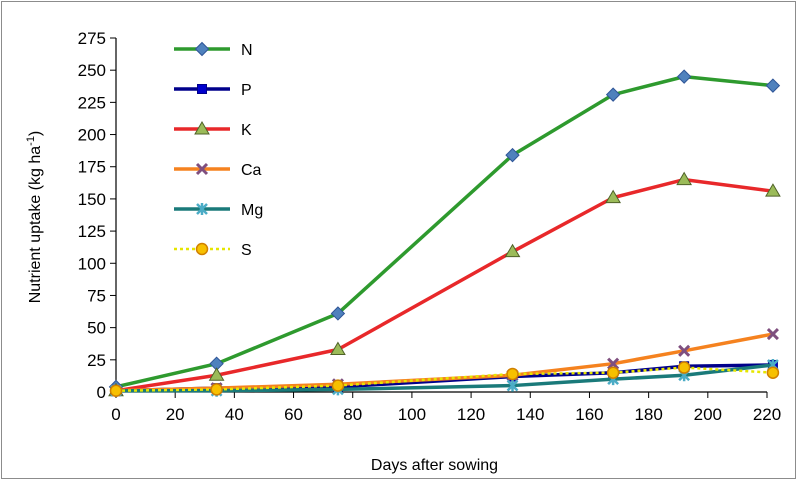  I want to click on x-tick-label: 0, so click(115, 414).